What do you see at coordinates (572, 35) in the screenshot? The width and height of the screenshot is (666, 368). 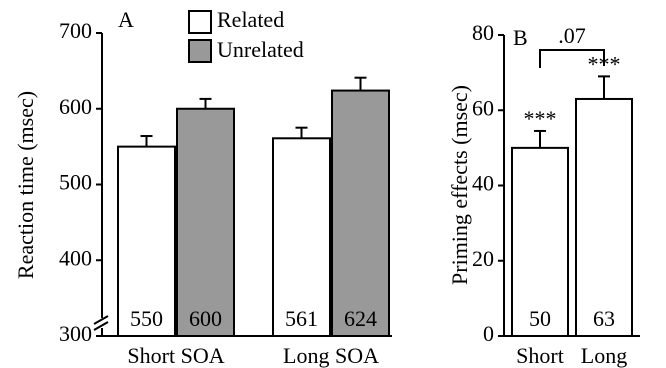 I see `comparison-label: .07` at bounding box center [572, 35].